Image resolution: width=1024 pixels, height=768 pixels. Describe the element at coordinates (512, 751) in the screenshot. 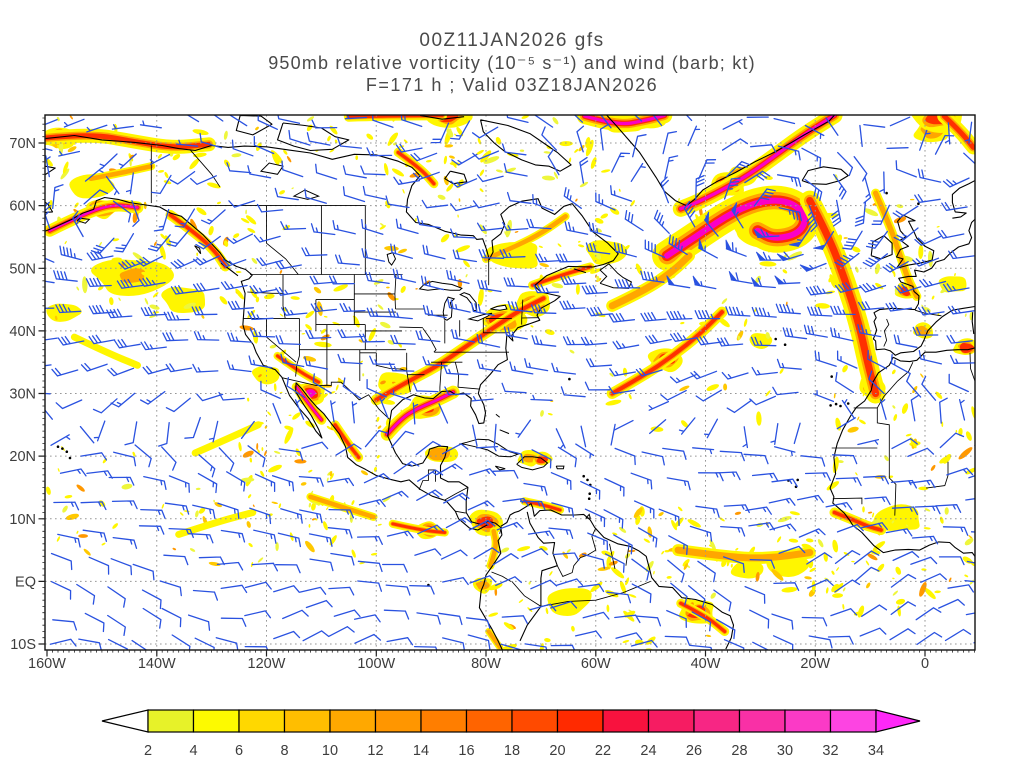

I see `colorbar-tick-label: 18` at that location.